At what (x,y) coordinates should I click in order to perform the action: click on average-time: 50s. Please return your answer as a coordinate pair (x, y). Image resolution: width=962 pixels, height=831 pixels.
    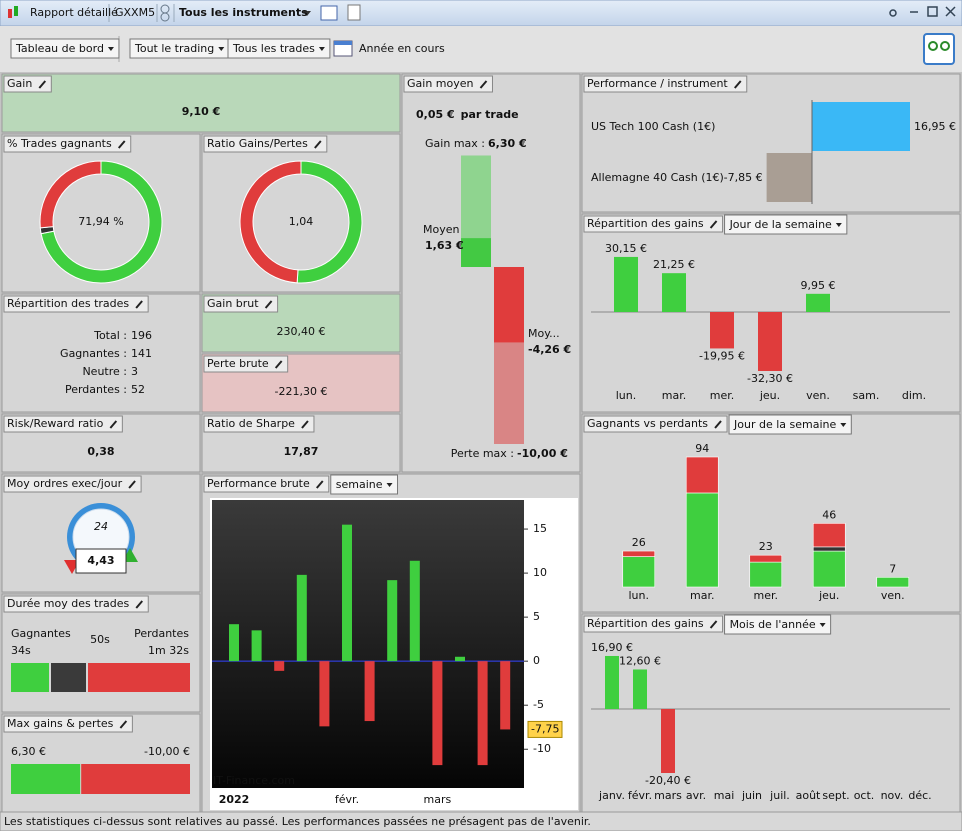
    Looking at the image, I should click on (100, 639).